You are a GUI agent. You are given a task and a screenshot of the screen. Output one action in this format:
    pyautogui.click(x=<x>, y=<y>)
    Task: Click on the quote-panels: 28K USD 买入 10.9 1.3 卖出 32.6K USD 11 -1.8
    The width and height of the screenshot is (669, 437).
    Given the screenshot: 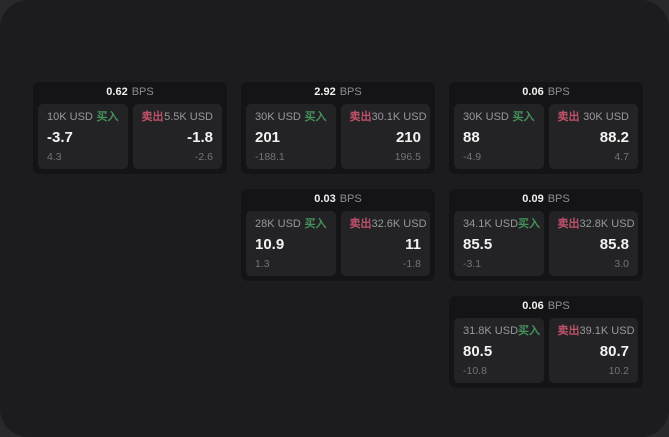 What is the action you would take?
    pyautogui.click(x=338, y=243)
    